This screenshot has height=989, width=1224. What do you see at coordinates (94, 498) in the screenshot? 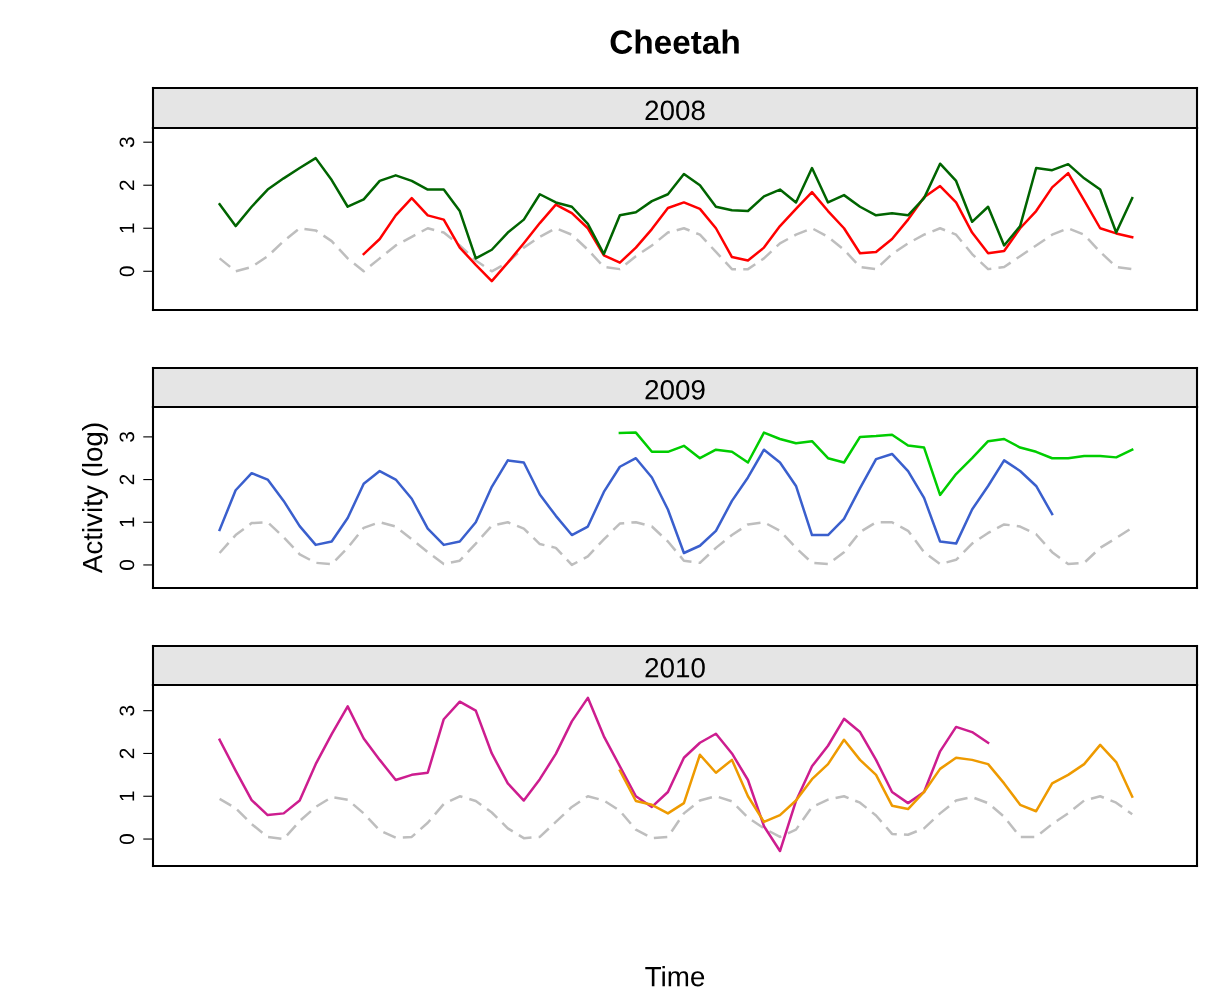
I see `y-axis-title: Activity (log)` at bounding box center [94, 498].